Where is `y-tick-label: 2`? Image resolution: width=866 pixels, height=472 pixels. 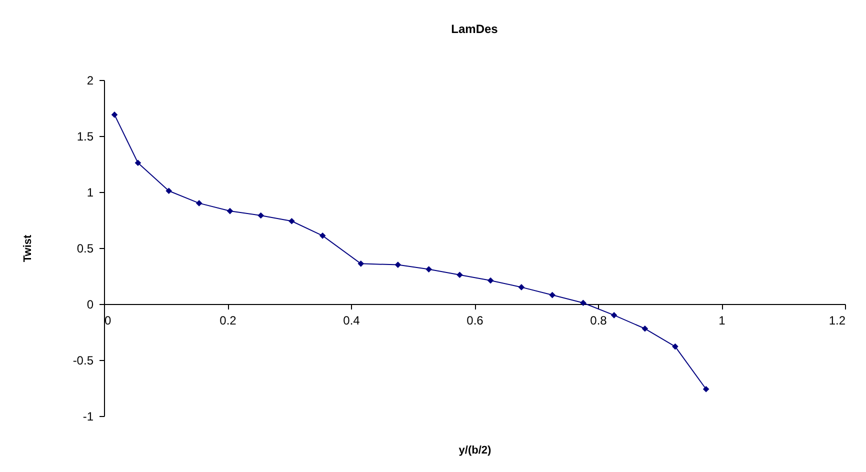 y-tick-label: 2 is located at coordinates (90, 81).